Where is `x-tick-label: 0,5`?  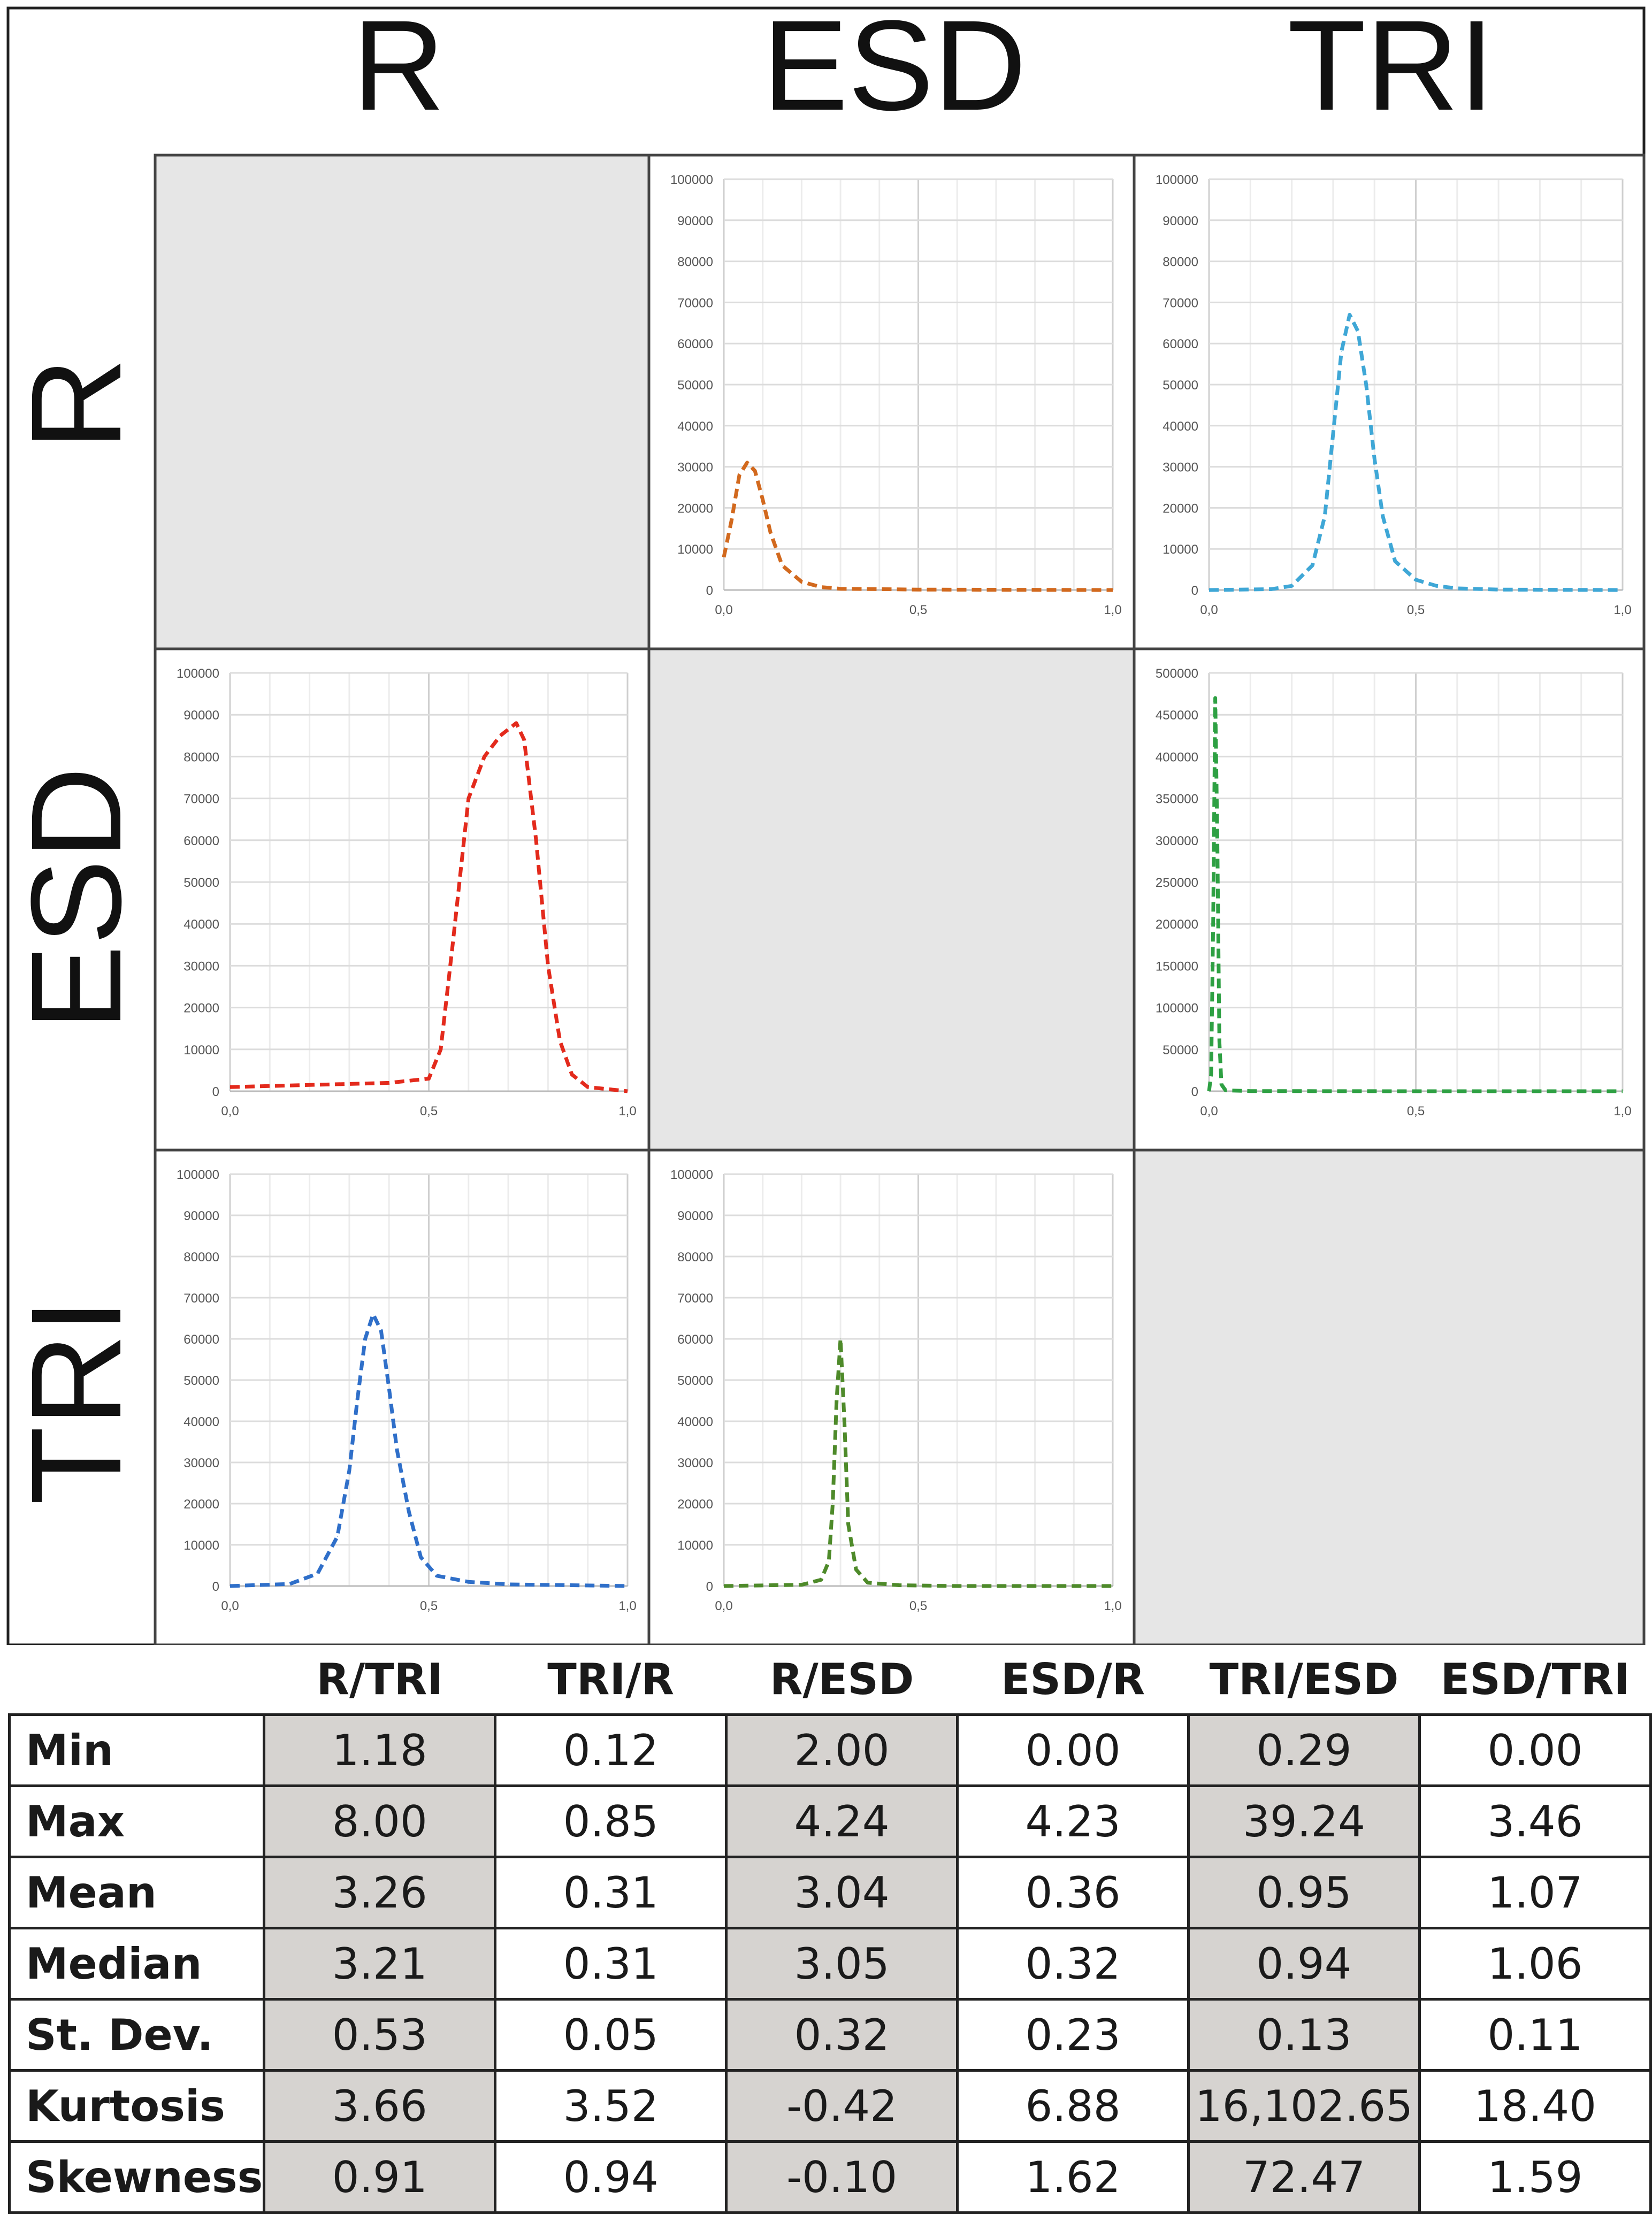
x-tick-label: 0,5 is located at coordinates (1416, 1111).